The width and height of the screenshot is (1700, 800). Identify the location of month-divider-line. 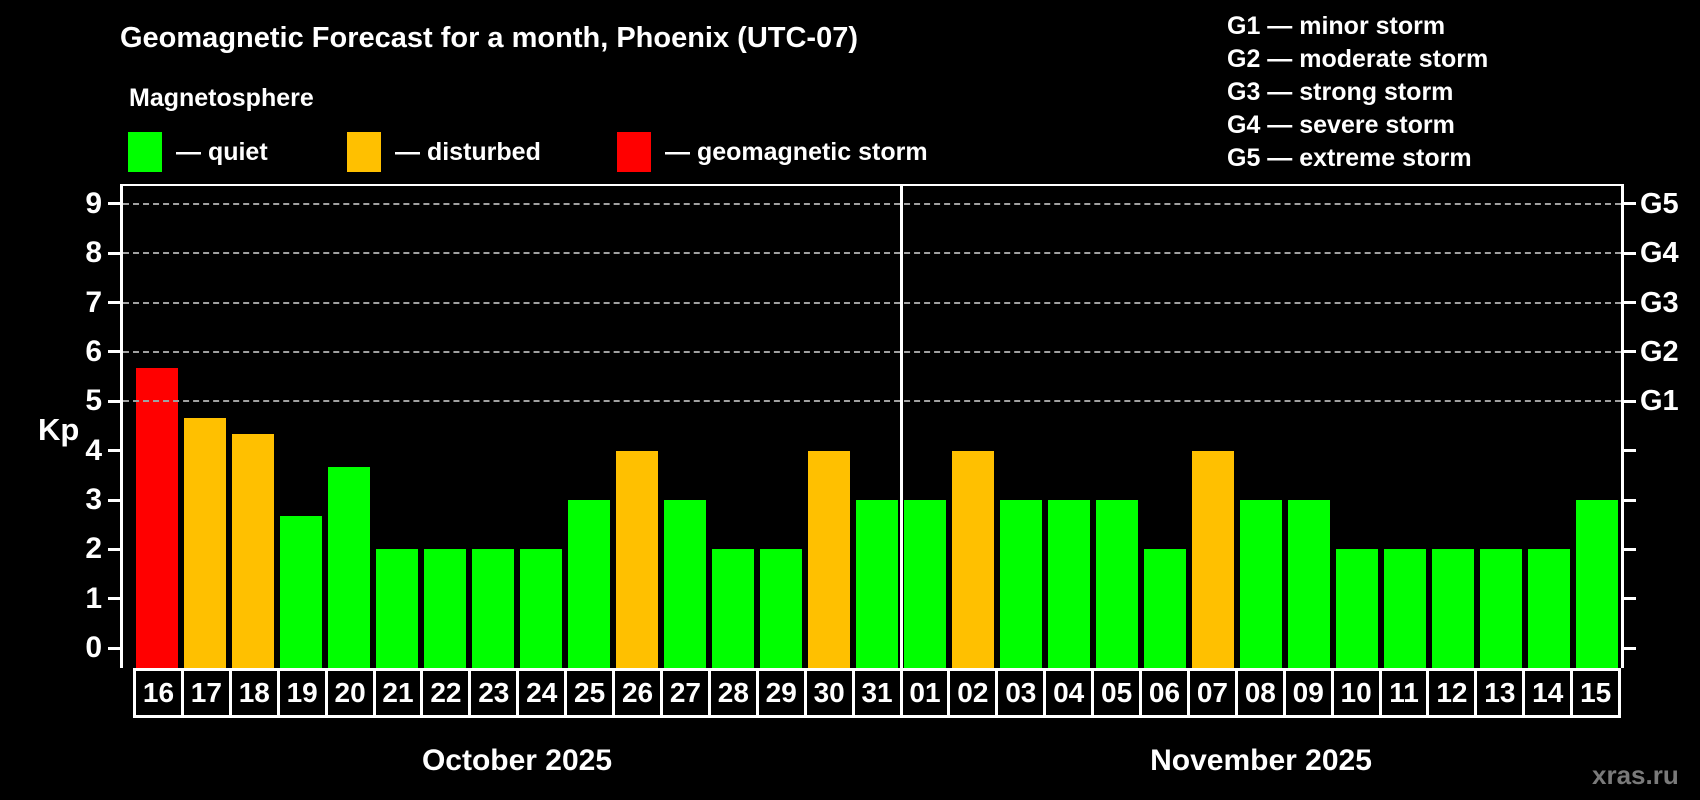
(901, 426).